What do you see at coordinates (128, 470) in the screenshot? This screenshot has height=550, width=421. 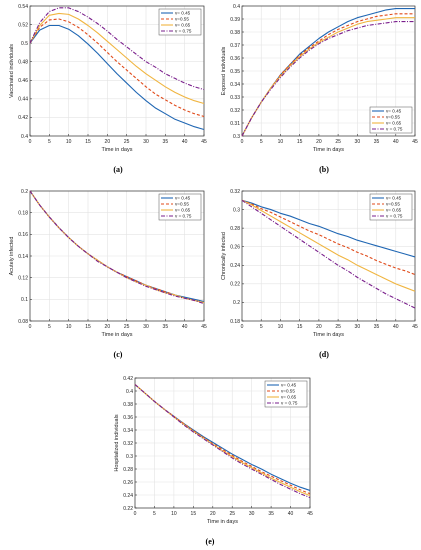 I see `y-tick-label: 0.28` at bounding box center [128, 470].